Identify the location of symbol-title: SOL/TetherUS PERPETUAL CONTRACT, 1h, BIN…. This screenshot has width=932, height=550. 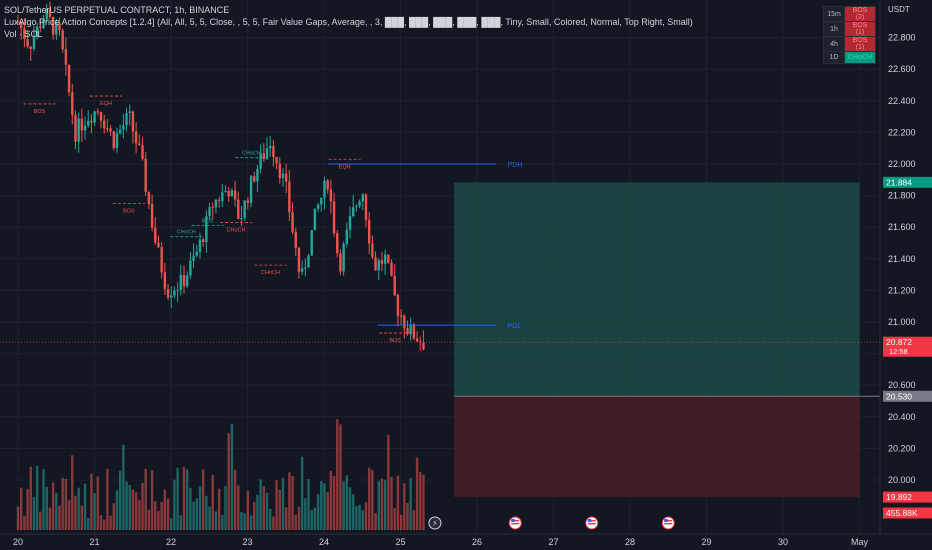
(117, 10).